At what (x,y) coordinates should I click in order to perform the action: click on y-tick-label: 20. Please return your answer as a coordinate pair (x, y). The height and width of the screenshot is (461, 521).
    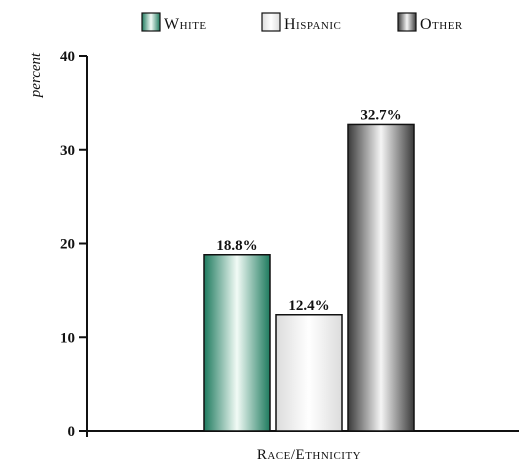
    Looking at the image, I should click on (67, 245).